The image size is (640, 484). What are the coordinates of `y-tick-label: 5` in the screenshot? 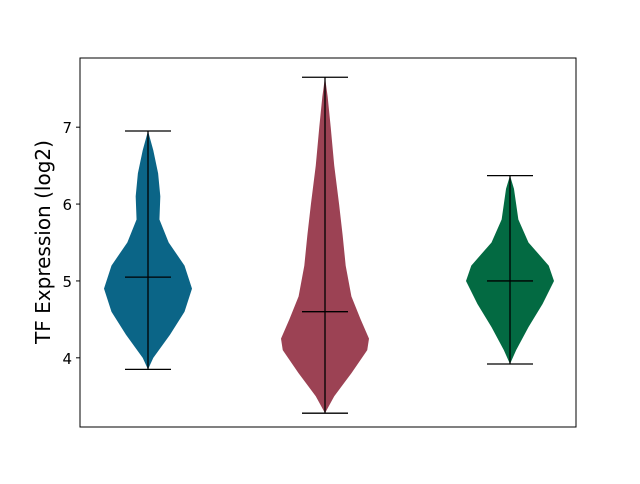 It's located at (67, 282).